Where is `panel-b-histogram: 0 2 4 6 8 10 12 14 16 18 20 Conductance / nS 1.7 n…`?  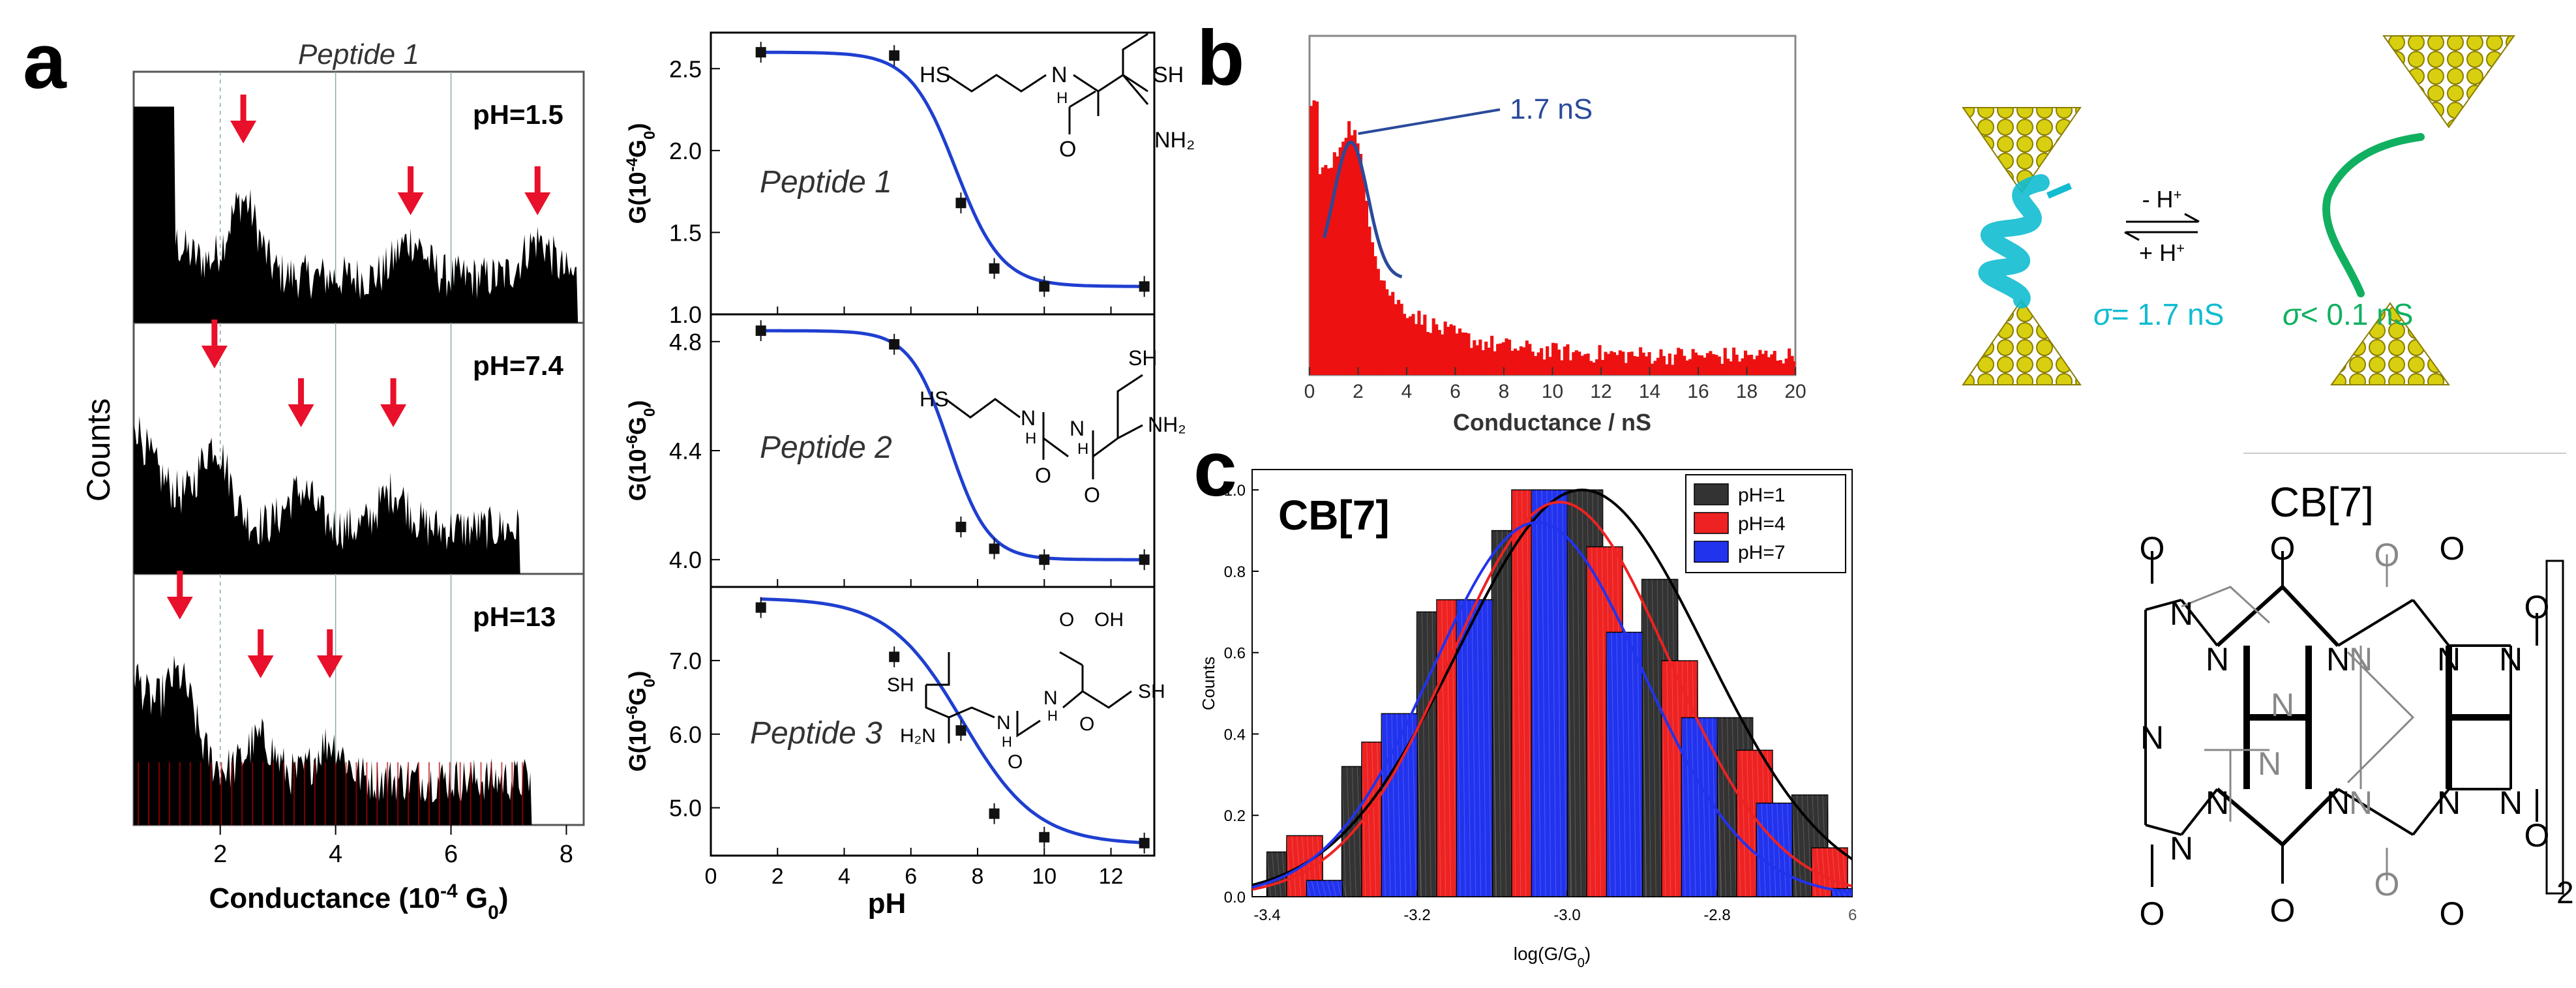
panel-b-histogram: 0 2 4 6 8 10 12 14 16 18 20 Conductance / nS 1.7 n… is located at coordinates (1555, 235).